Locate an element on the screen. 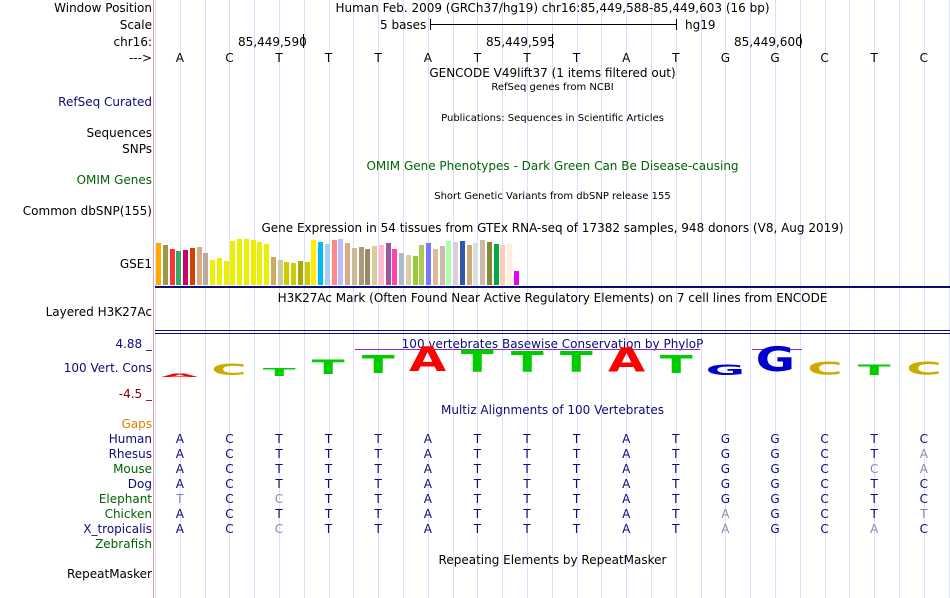 This screenshot has width=950, height=598. multiz-species-label: Elephant is located at coordinates (125, 499).